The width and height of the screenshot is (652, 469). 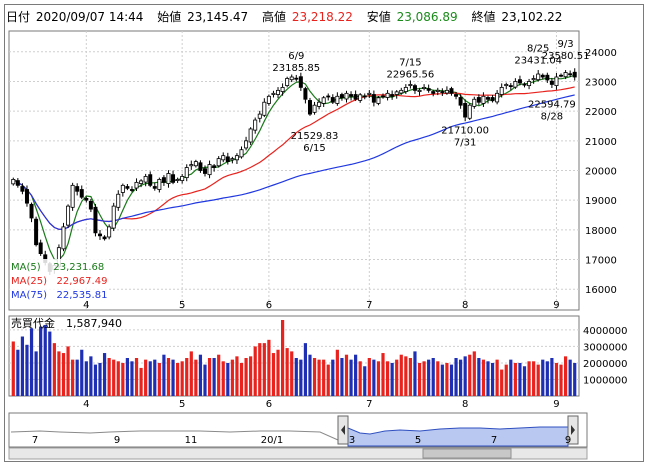 I want to click on navigator-scrollbar-track, so click(x=298, y=453).